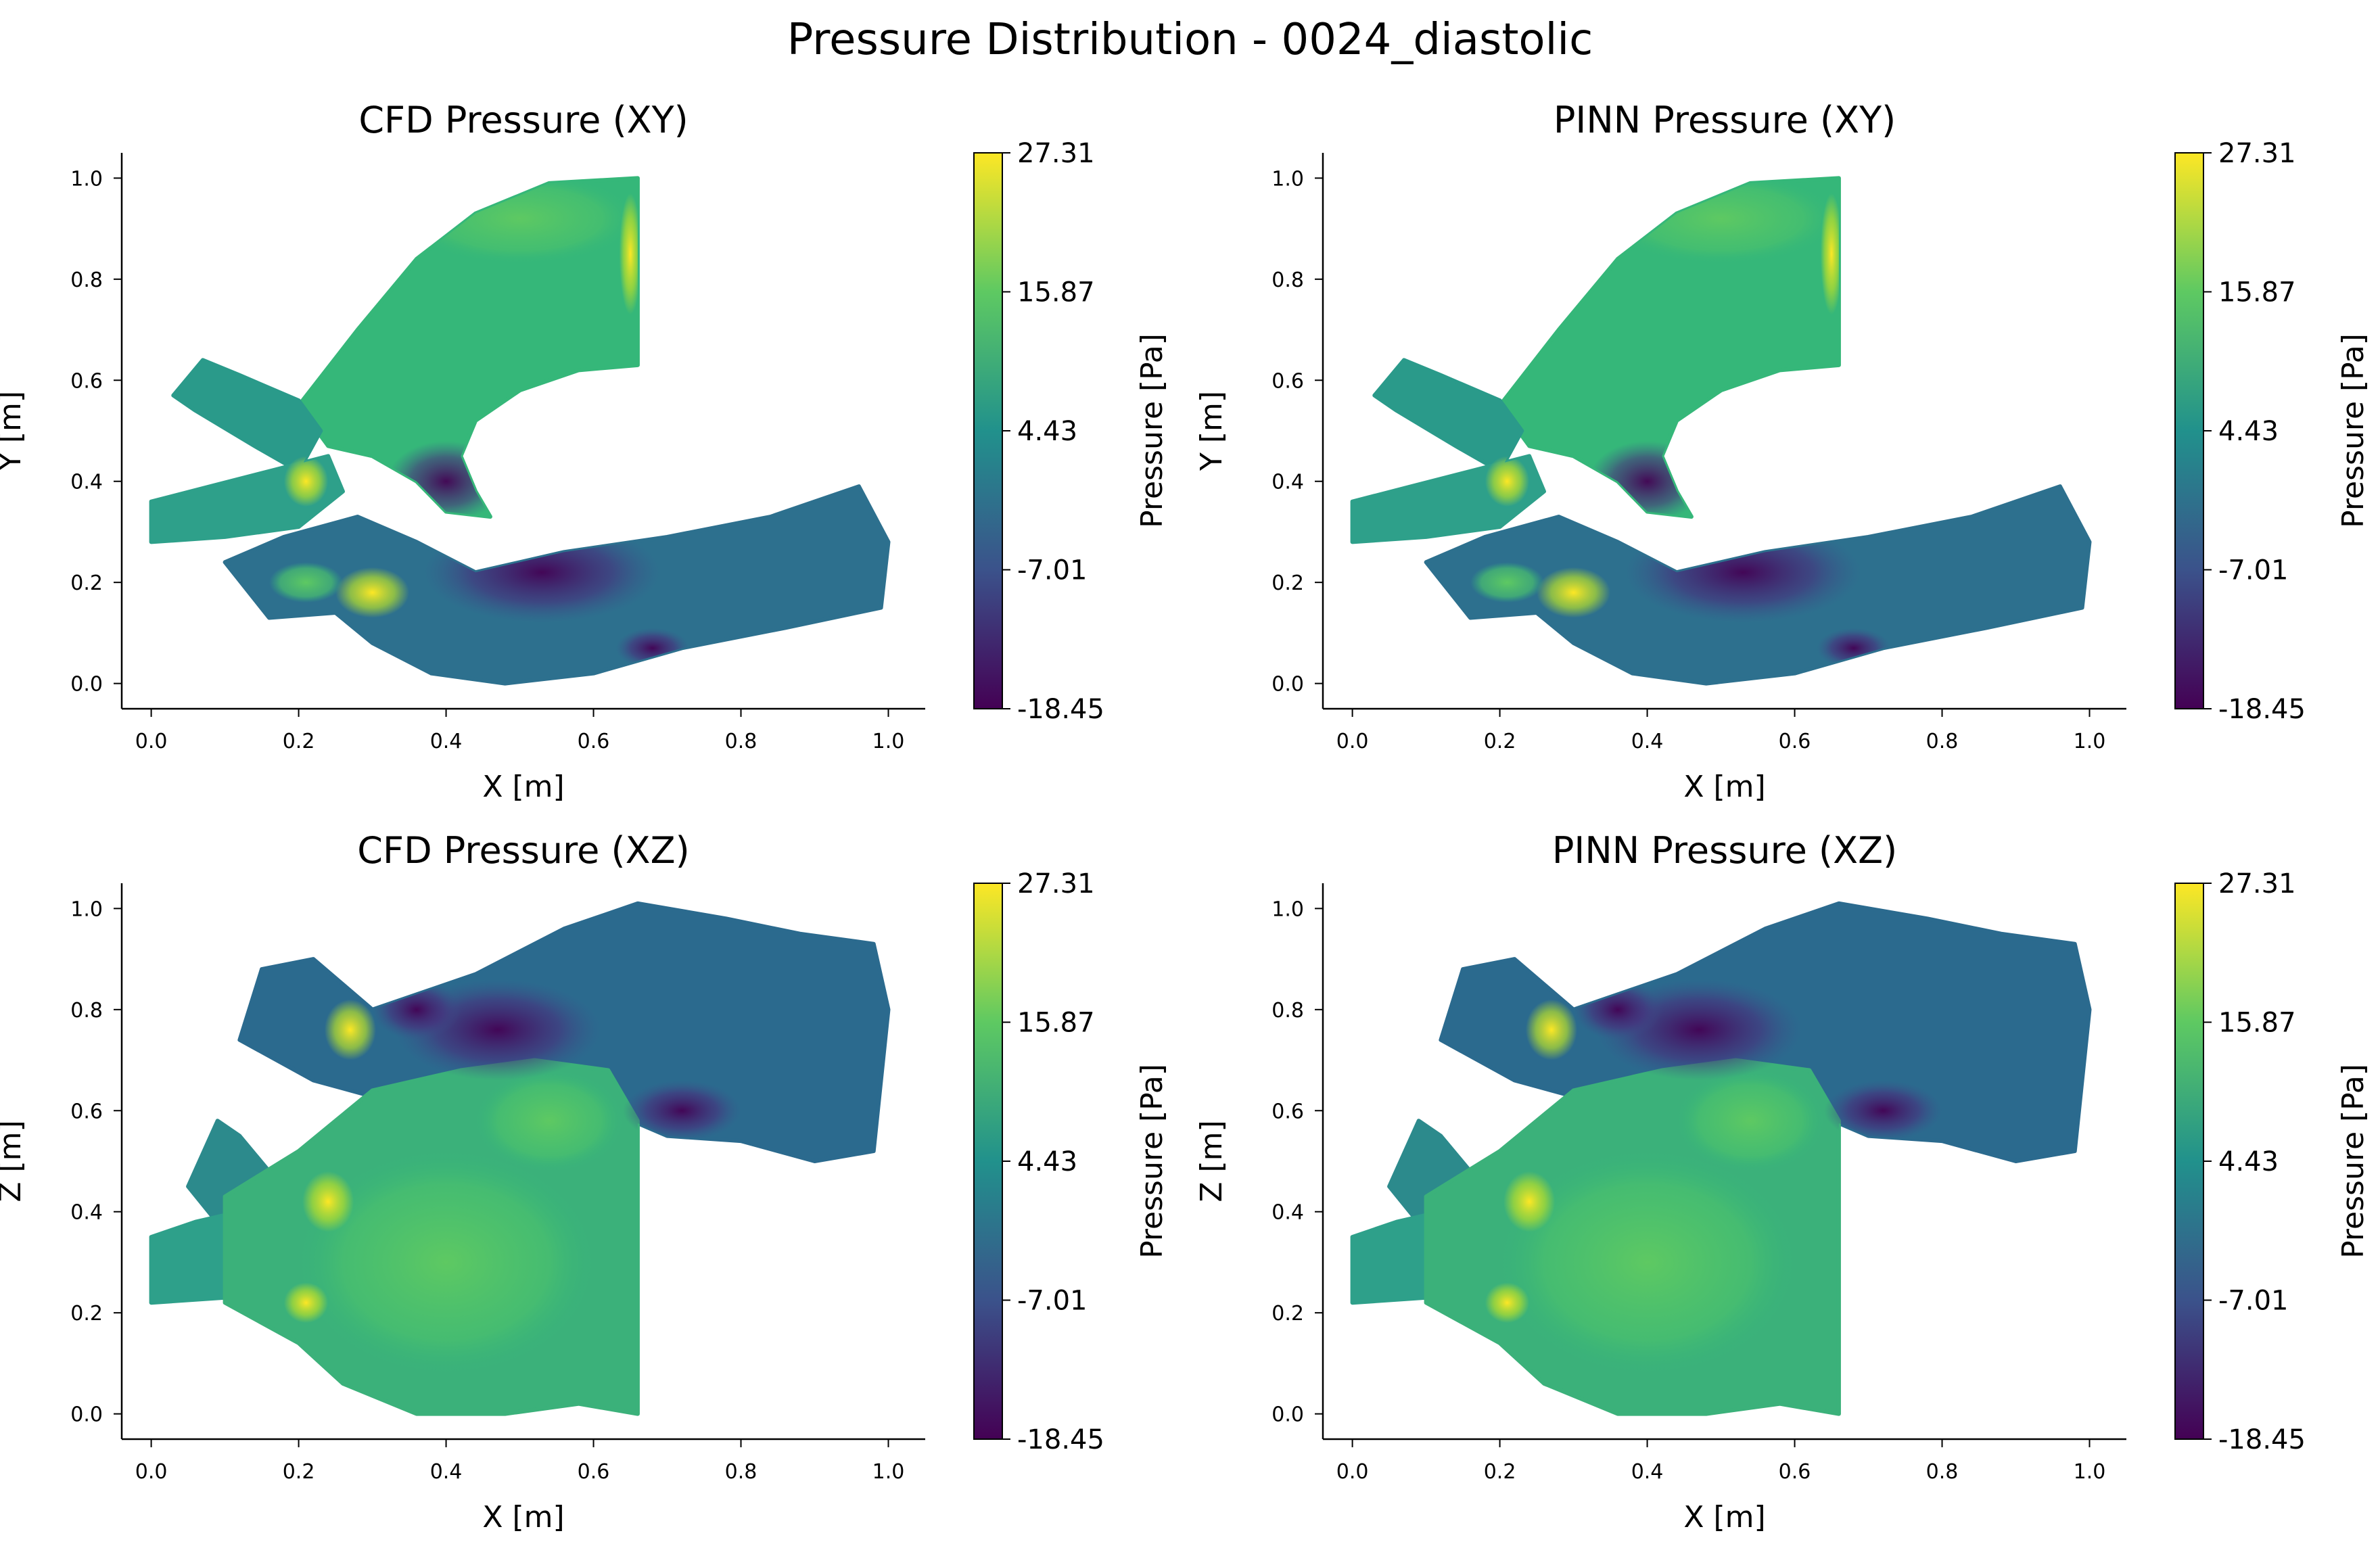 The height and width of the screenshot is (1546, 2380). I want to click on subplot-title: CFD Pressure (XZ), so click(523, 850).